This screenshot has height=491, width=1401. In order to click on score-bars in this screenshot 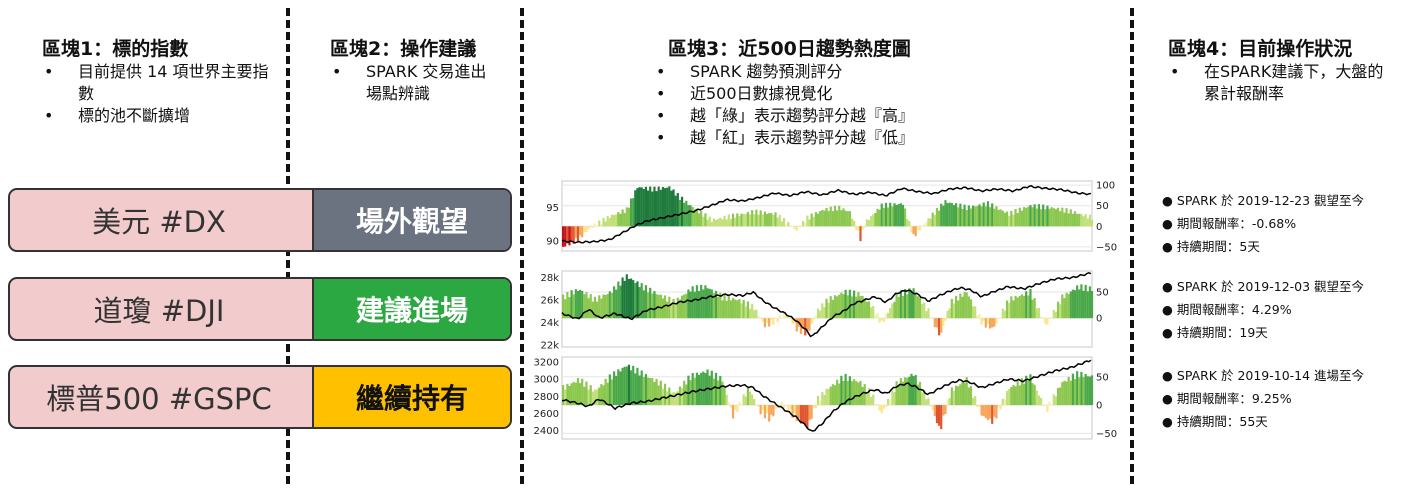, I will do `click(828, 397)`.